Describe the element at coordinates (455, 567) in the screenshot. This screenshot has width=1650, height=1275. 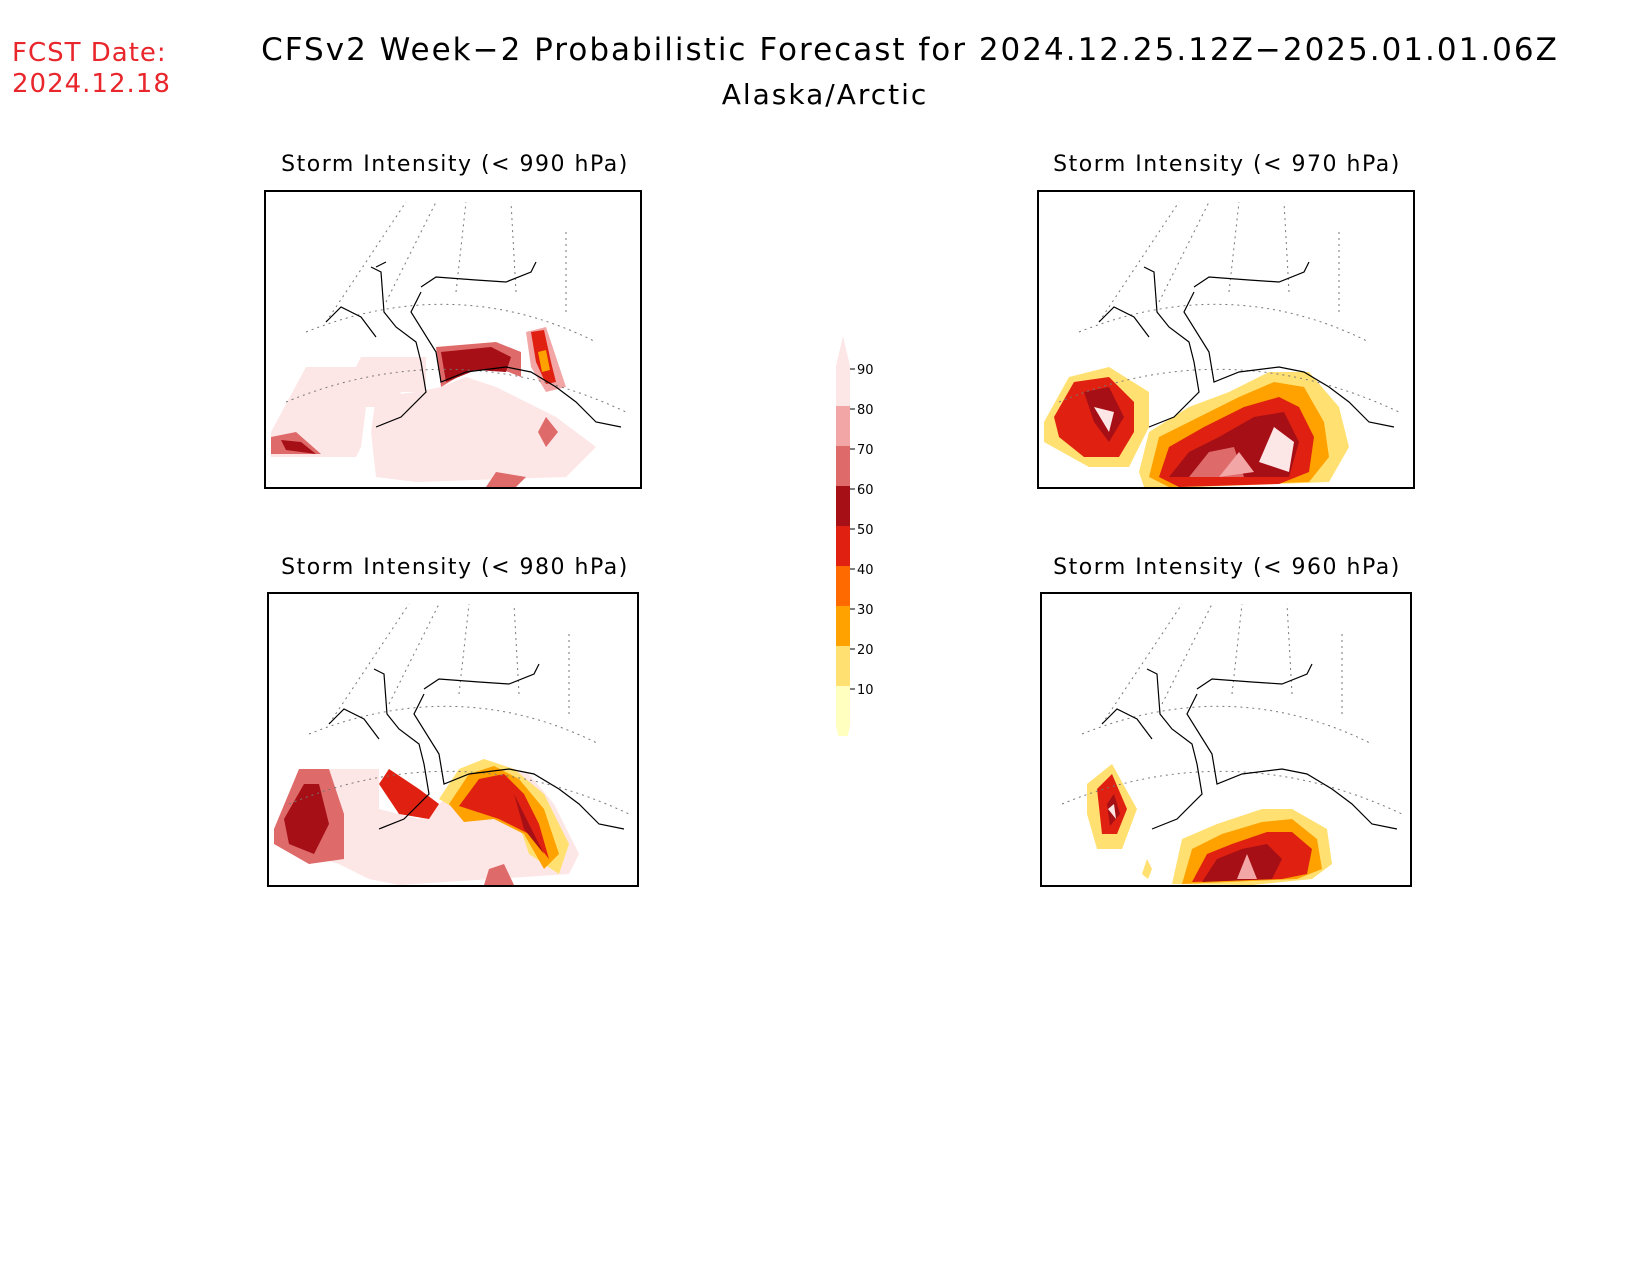
I see `panel-title-980: Storm Intensity (< 980 hPa)` at that location.